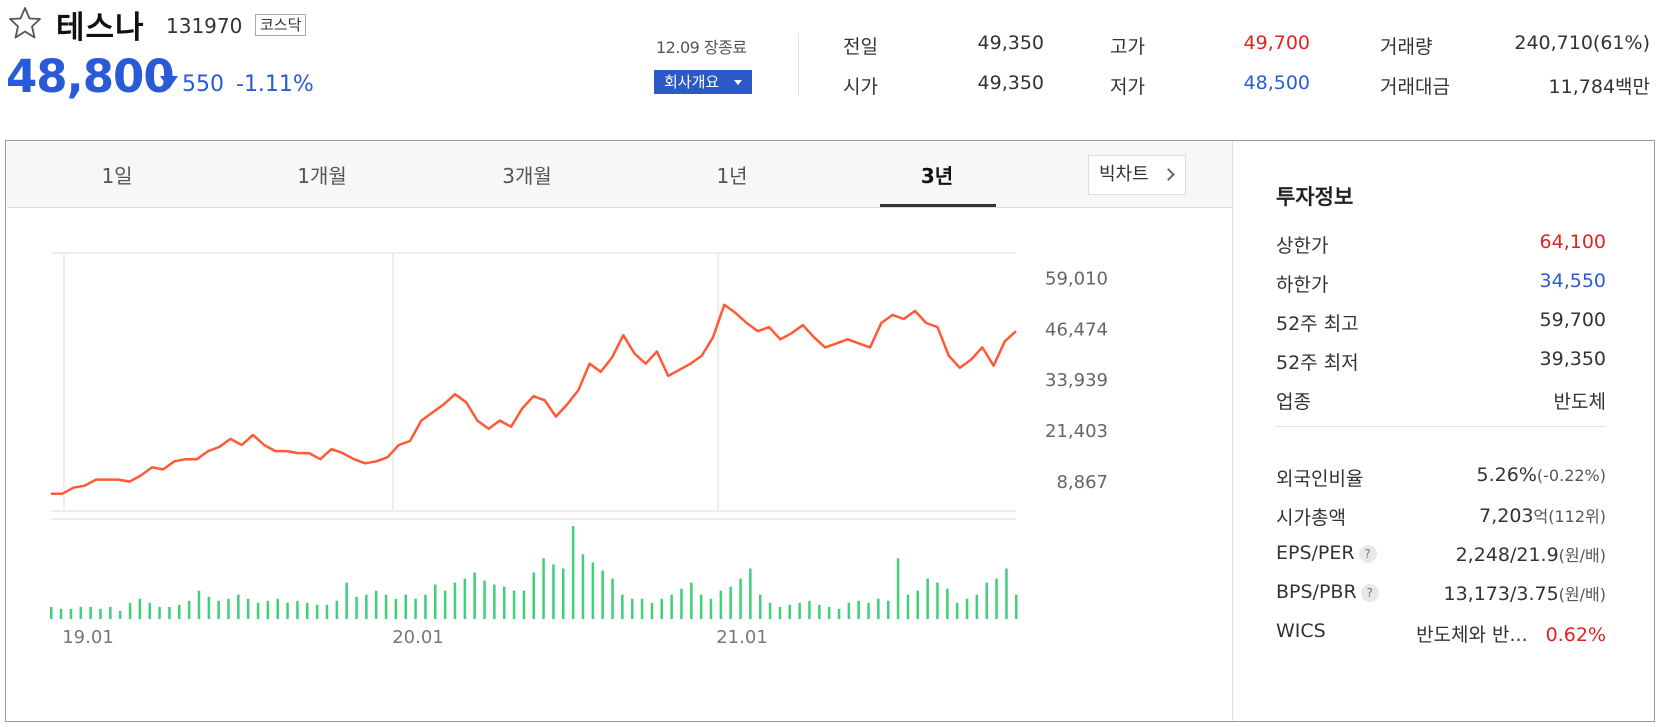 This screenshot has height=727, width=1660. Describe the element at coordinates (1076, 329) in the screenshot. I see `y-tick-label: 46,474` at that location.